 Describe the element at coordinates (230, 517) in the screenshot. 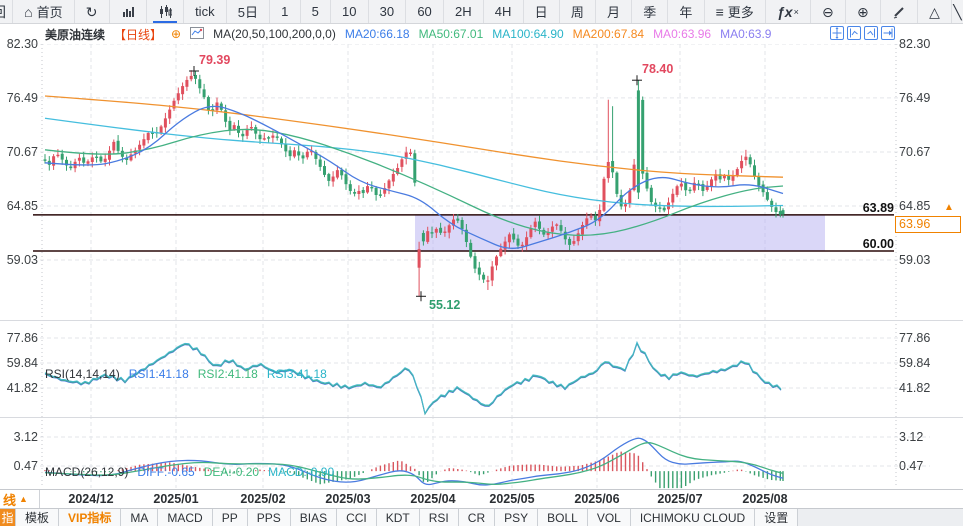

I see `tab-pp: PP` at that location.